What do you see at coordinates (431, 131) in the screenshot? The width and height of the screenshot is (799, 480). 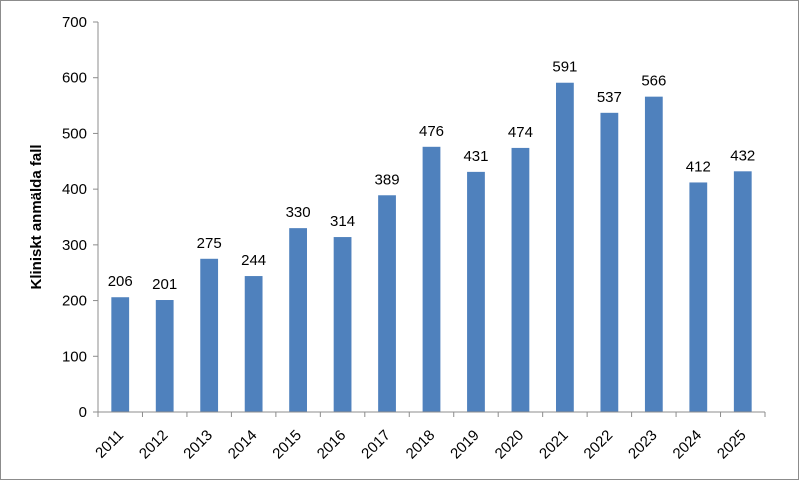 I see `data-label-2018: 476` at bounding box center [431, 131].